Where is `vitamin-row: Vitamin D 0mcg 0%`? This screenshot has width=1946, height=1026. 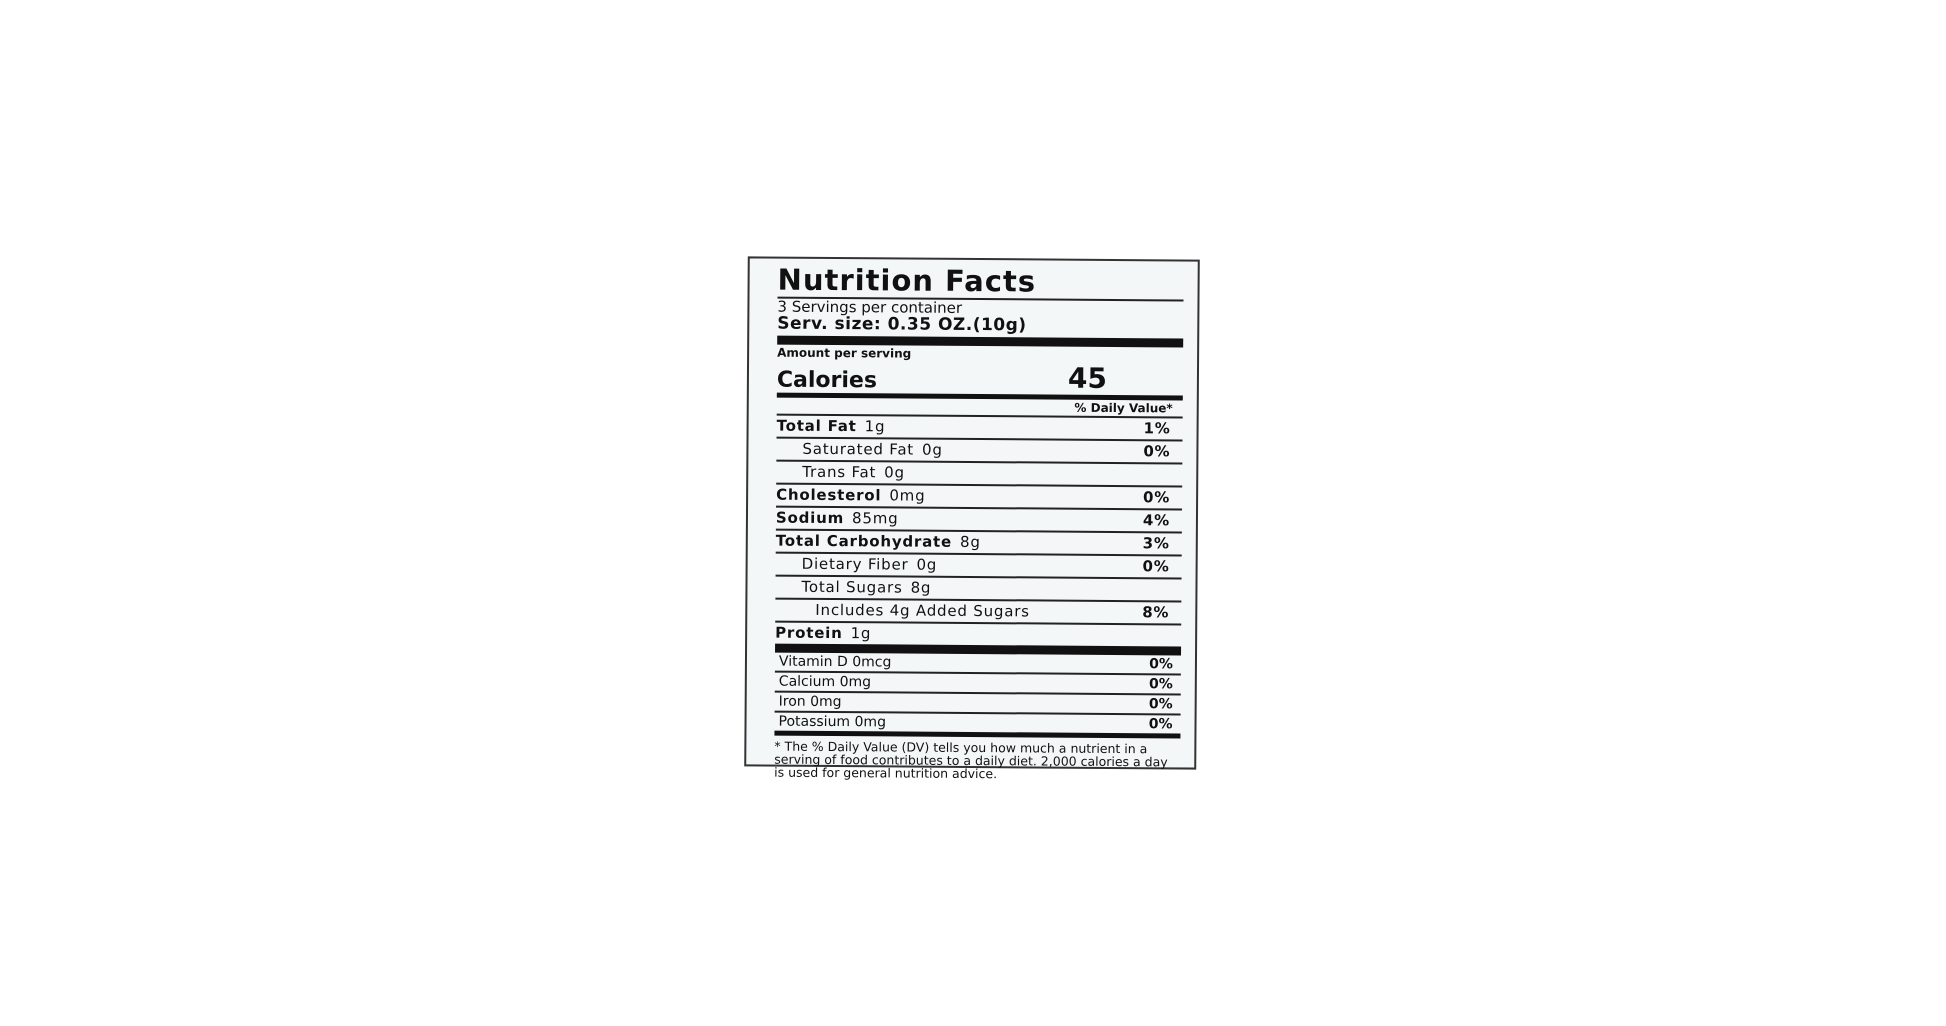
vitamin-row: Vitamin D 0mcg 0% is located at coordinates (978, 663).